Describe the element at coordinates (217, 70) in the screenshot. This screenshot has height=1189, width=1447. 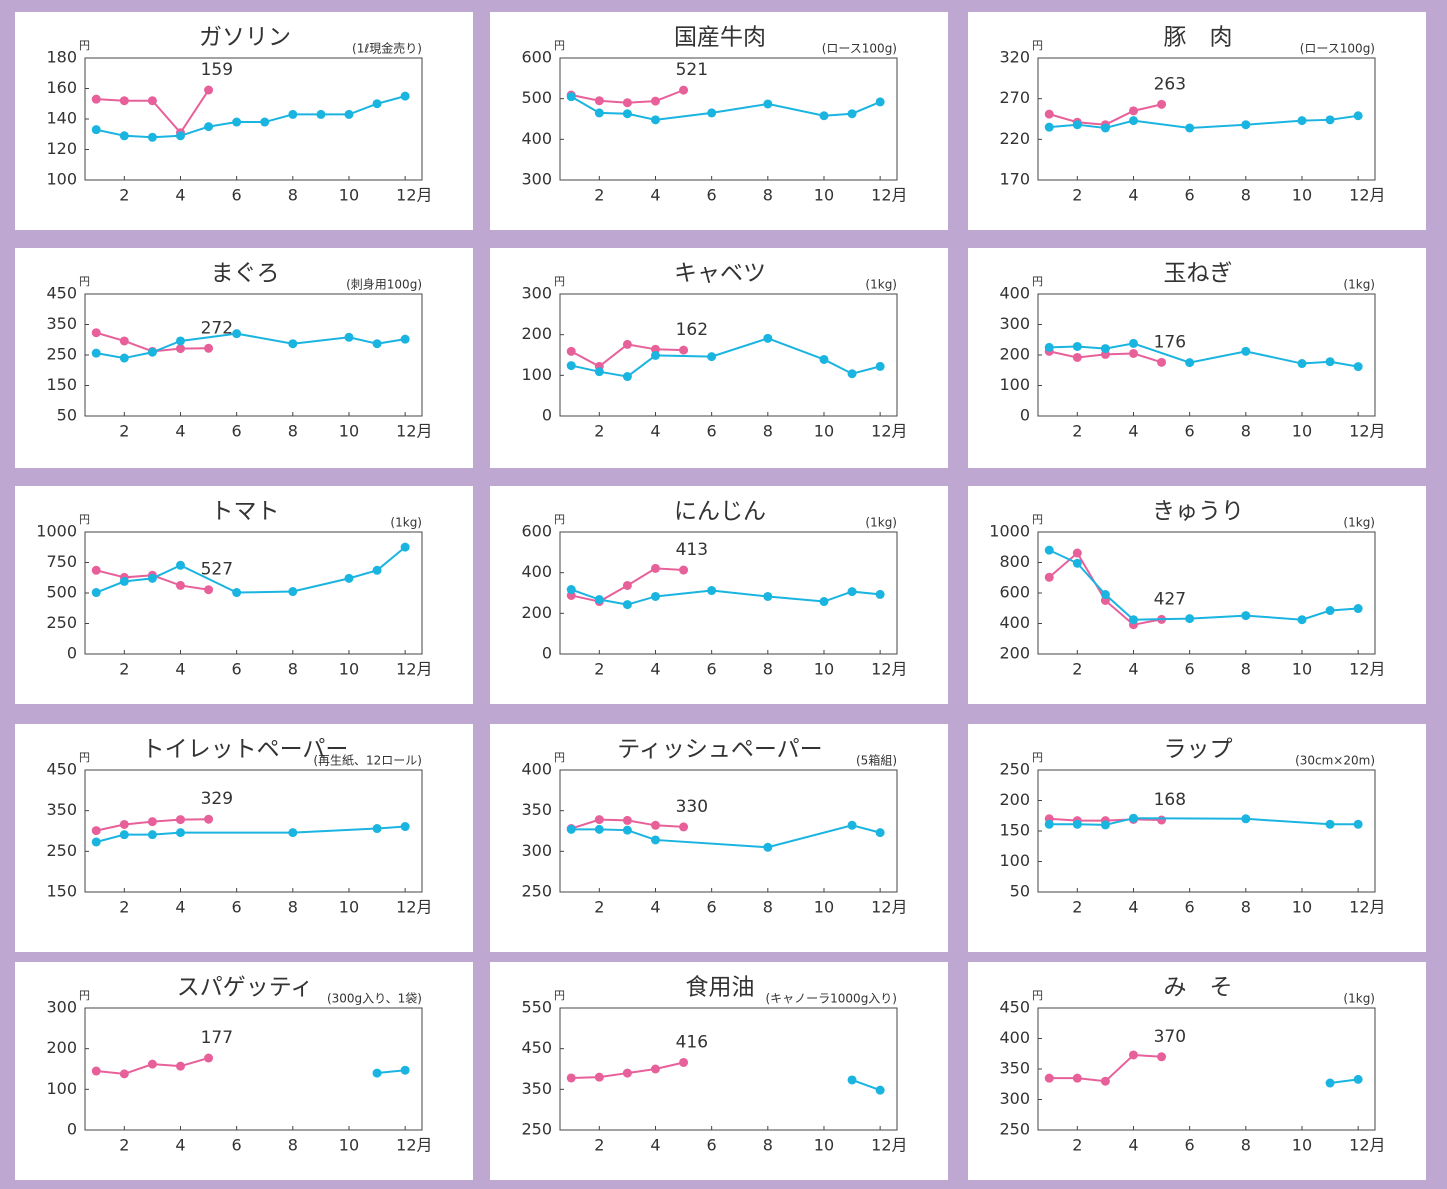
I see `value-label: 159` at that location.